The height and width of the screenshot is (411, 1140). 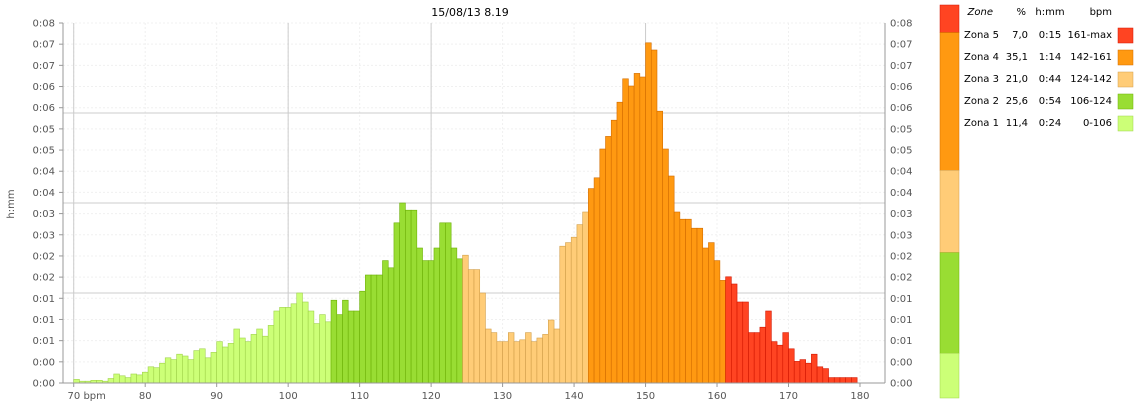 I want to click on x-tick-label: 140, so click(x=574, y=396).